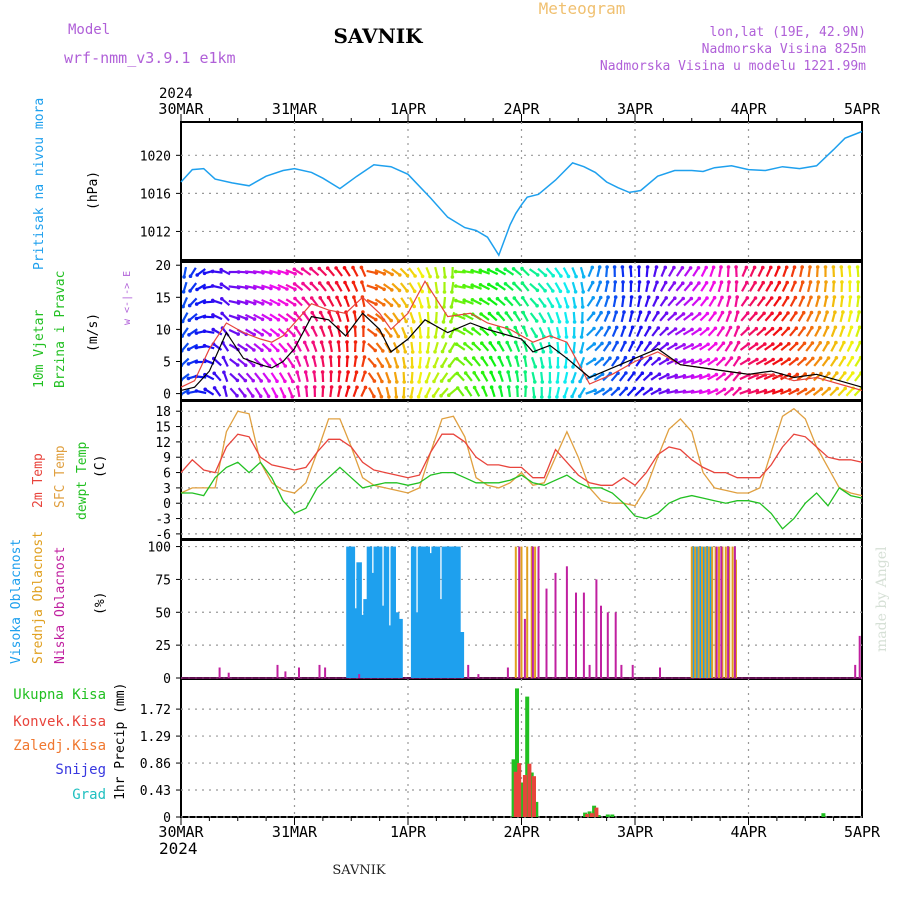 Image resolution: width=900 pixels, height=904 pixels. I want to click on high-cloud-bar, so click(462, 655).